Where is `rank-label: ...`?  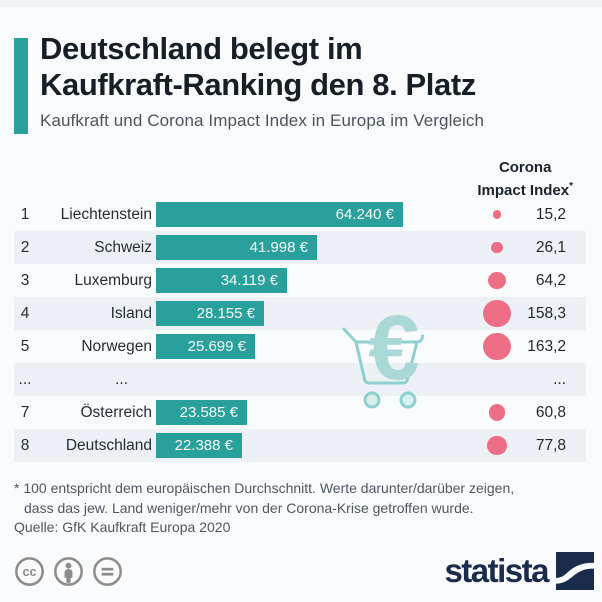 rank-label: ... is located at coordinates (25, 379).